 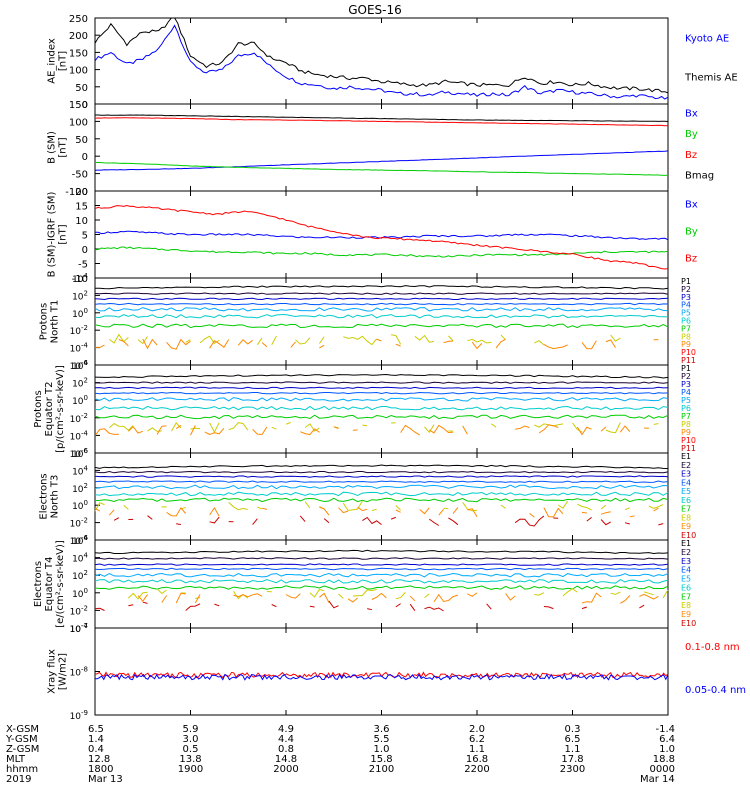 What do you see at coordinates (381, 769) in the screenshot?
I see `ephemeris-value: 2100` at bounding box center [381, 769].